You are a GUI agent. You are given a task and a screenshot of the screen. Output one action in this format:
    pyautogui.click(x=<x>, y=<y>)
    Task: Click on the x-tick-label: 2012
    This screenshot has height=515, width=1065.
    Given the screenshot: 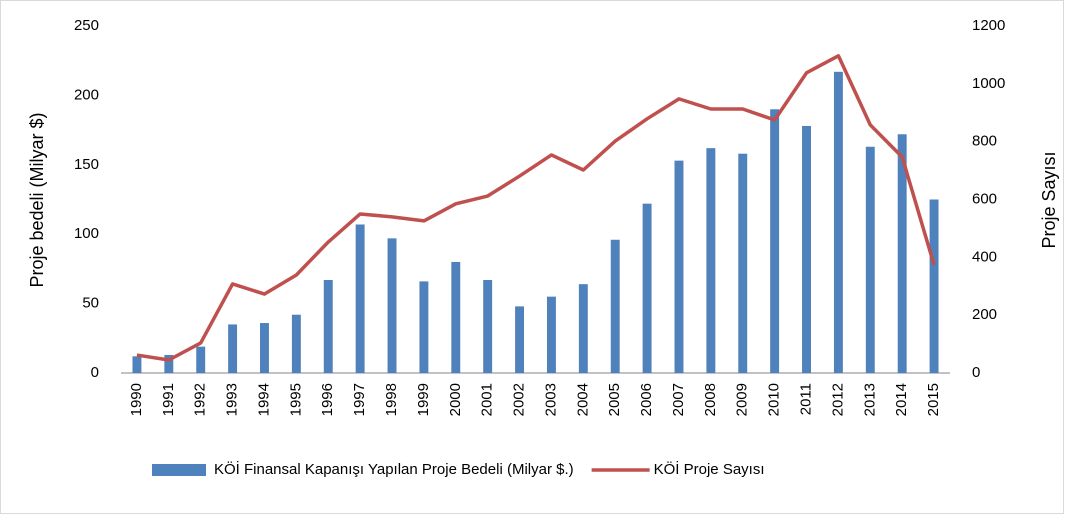 What is the action you would take?
    pyautogui.click(x=837, y=399)
    